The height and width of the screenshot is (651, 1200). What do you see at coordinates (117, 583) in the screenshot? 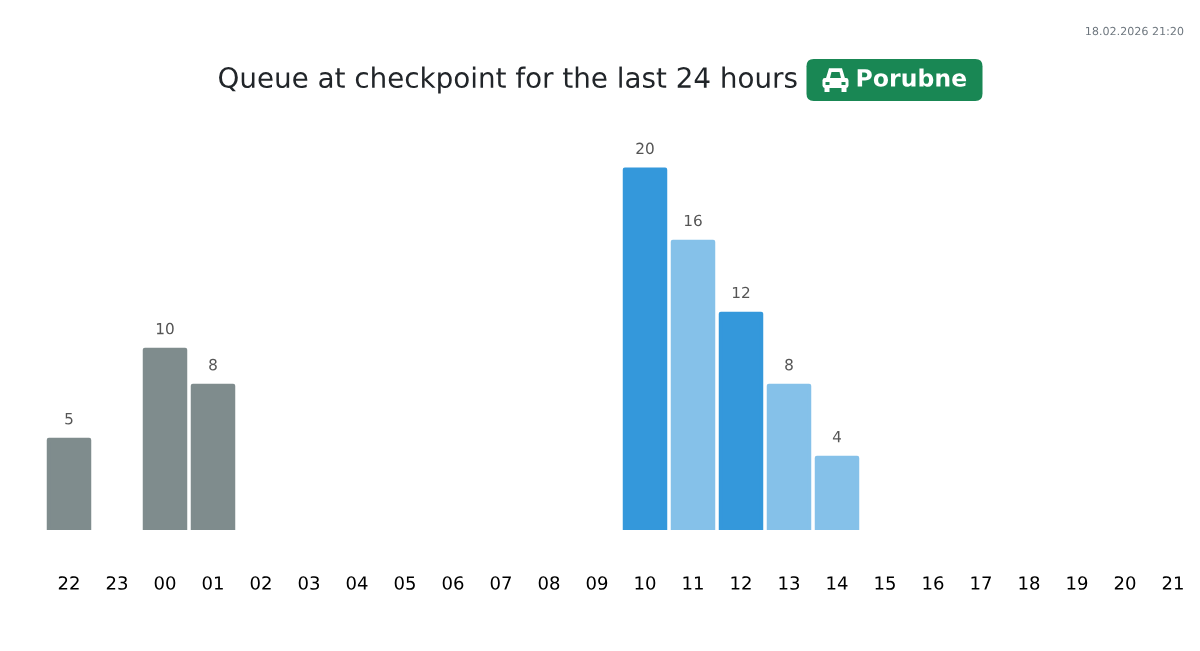
I see `x-tick-label: 23` at bounding box center [117, 583].